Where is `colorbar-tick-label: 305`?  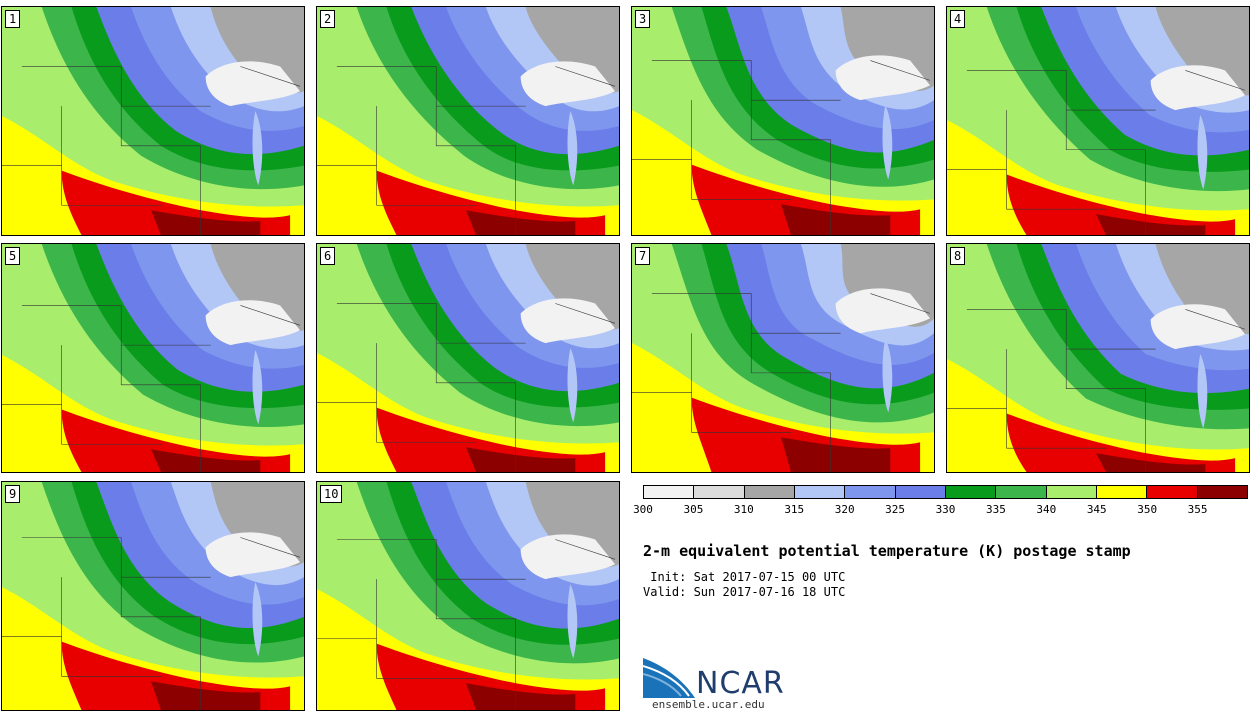
colorbar-tick-label: 305 is located at coordinates (693, 509).